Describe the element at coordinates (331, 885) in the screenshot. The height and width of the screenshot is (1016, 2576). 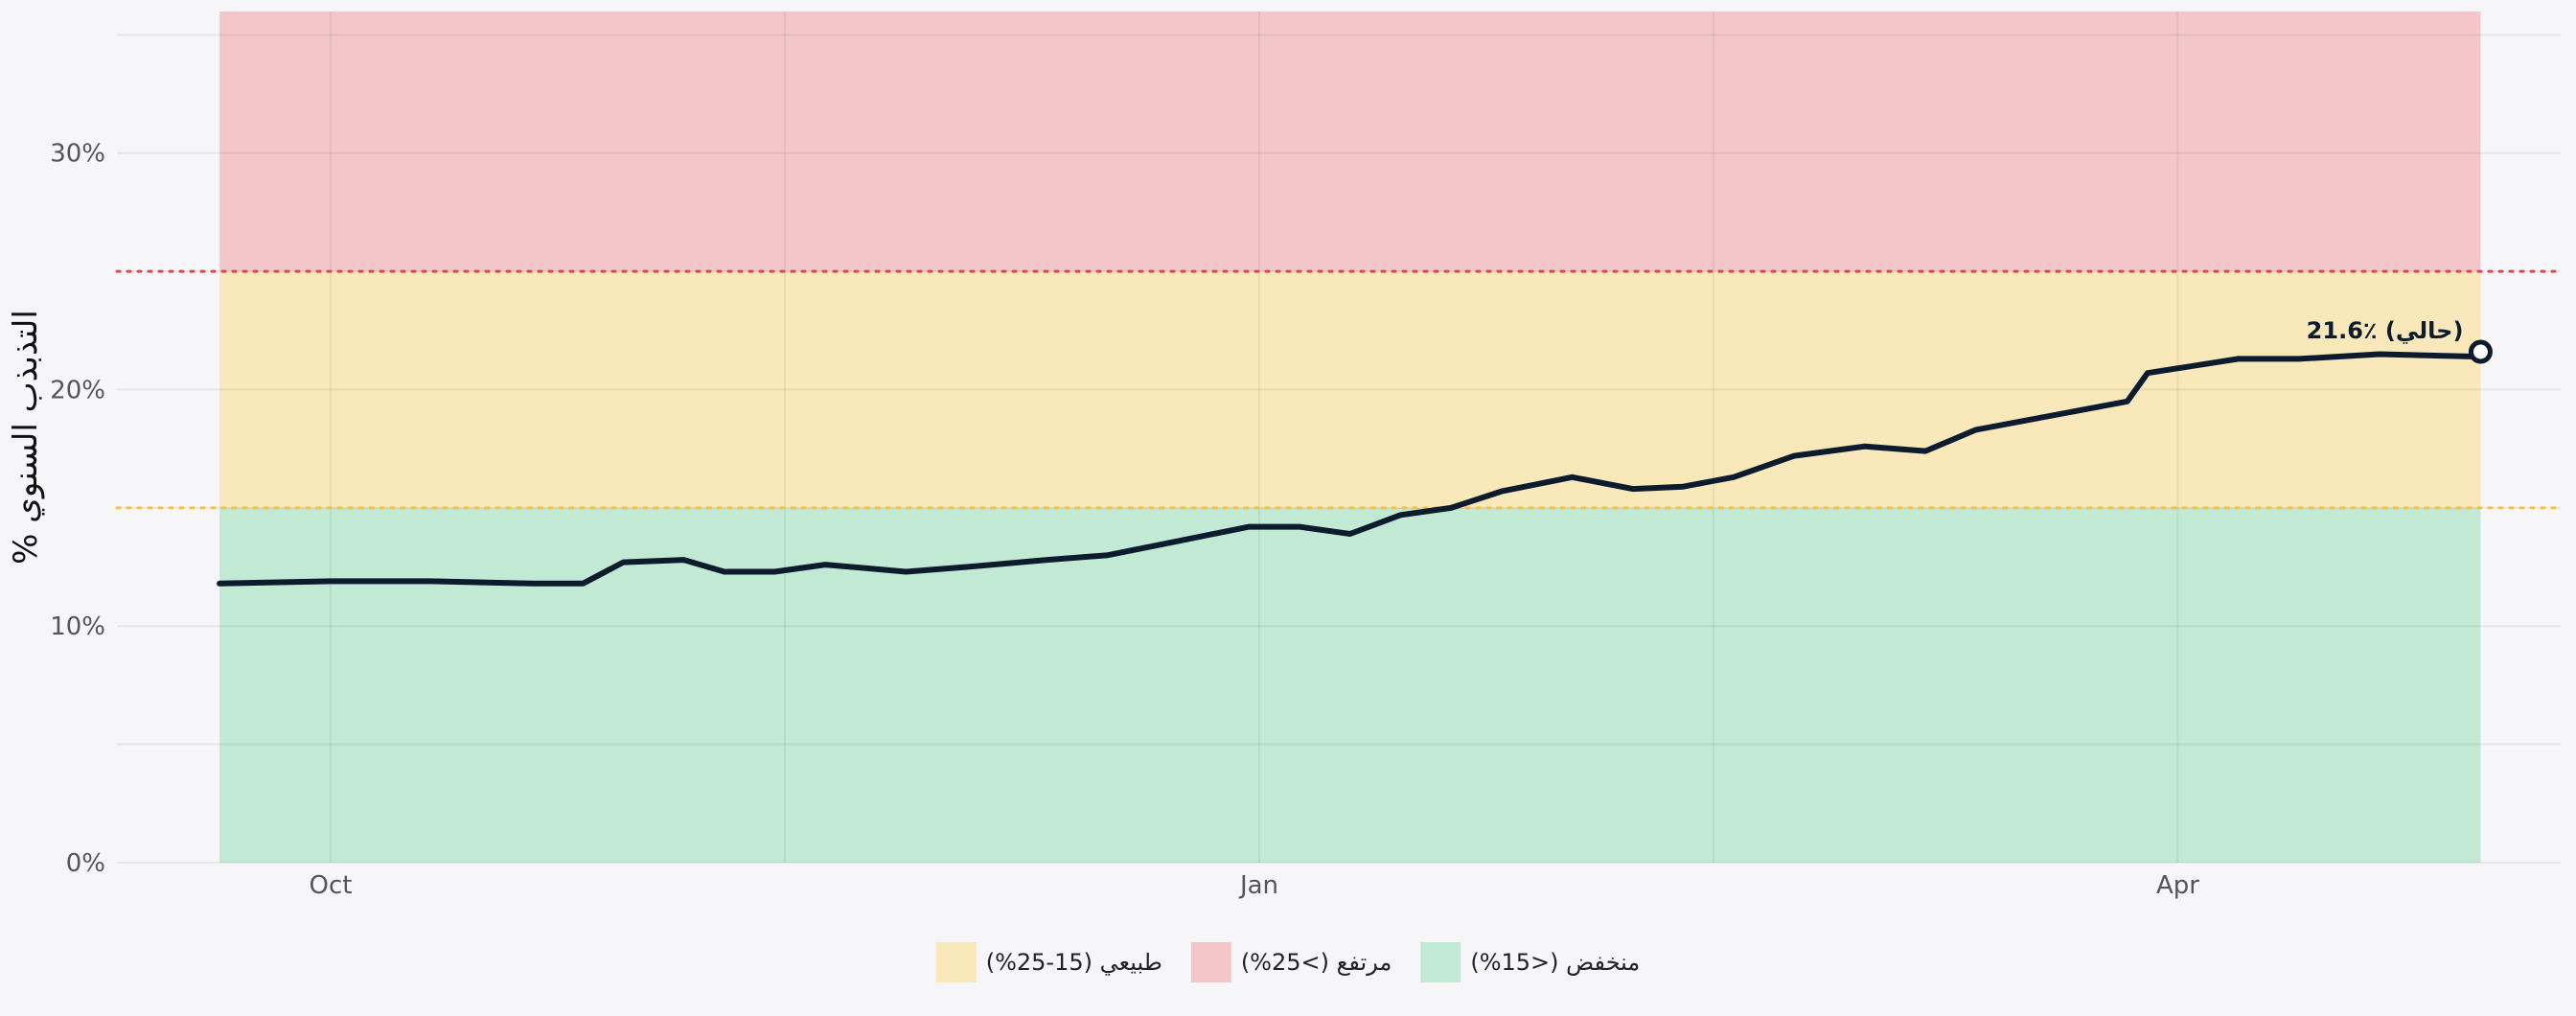
I see `x-tick-label: Oct` at that location.